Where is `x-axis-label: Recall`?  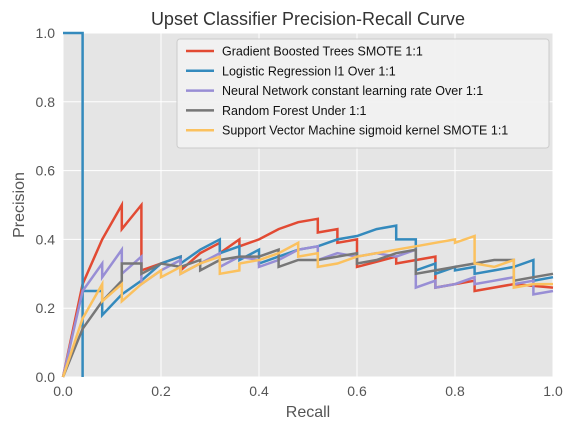 x-axis-label: Recall is located at coordinates (308, 412).